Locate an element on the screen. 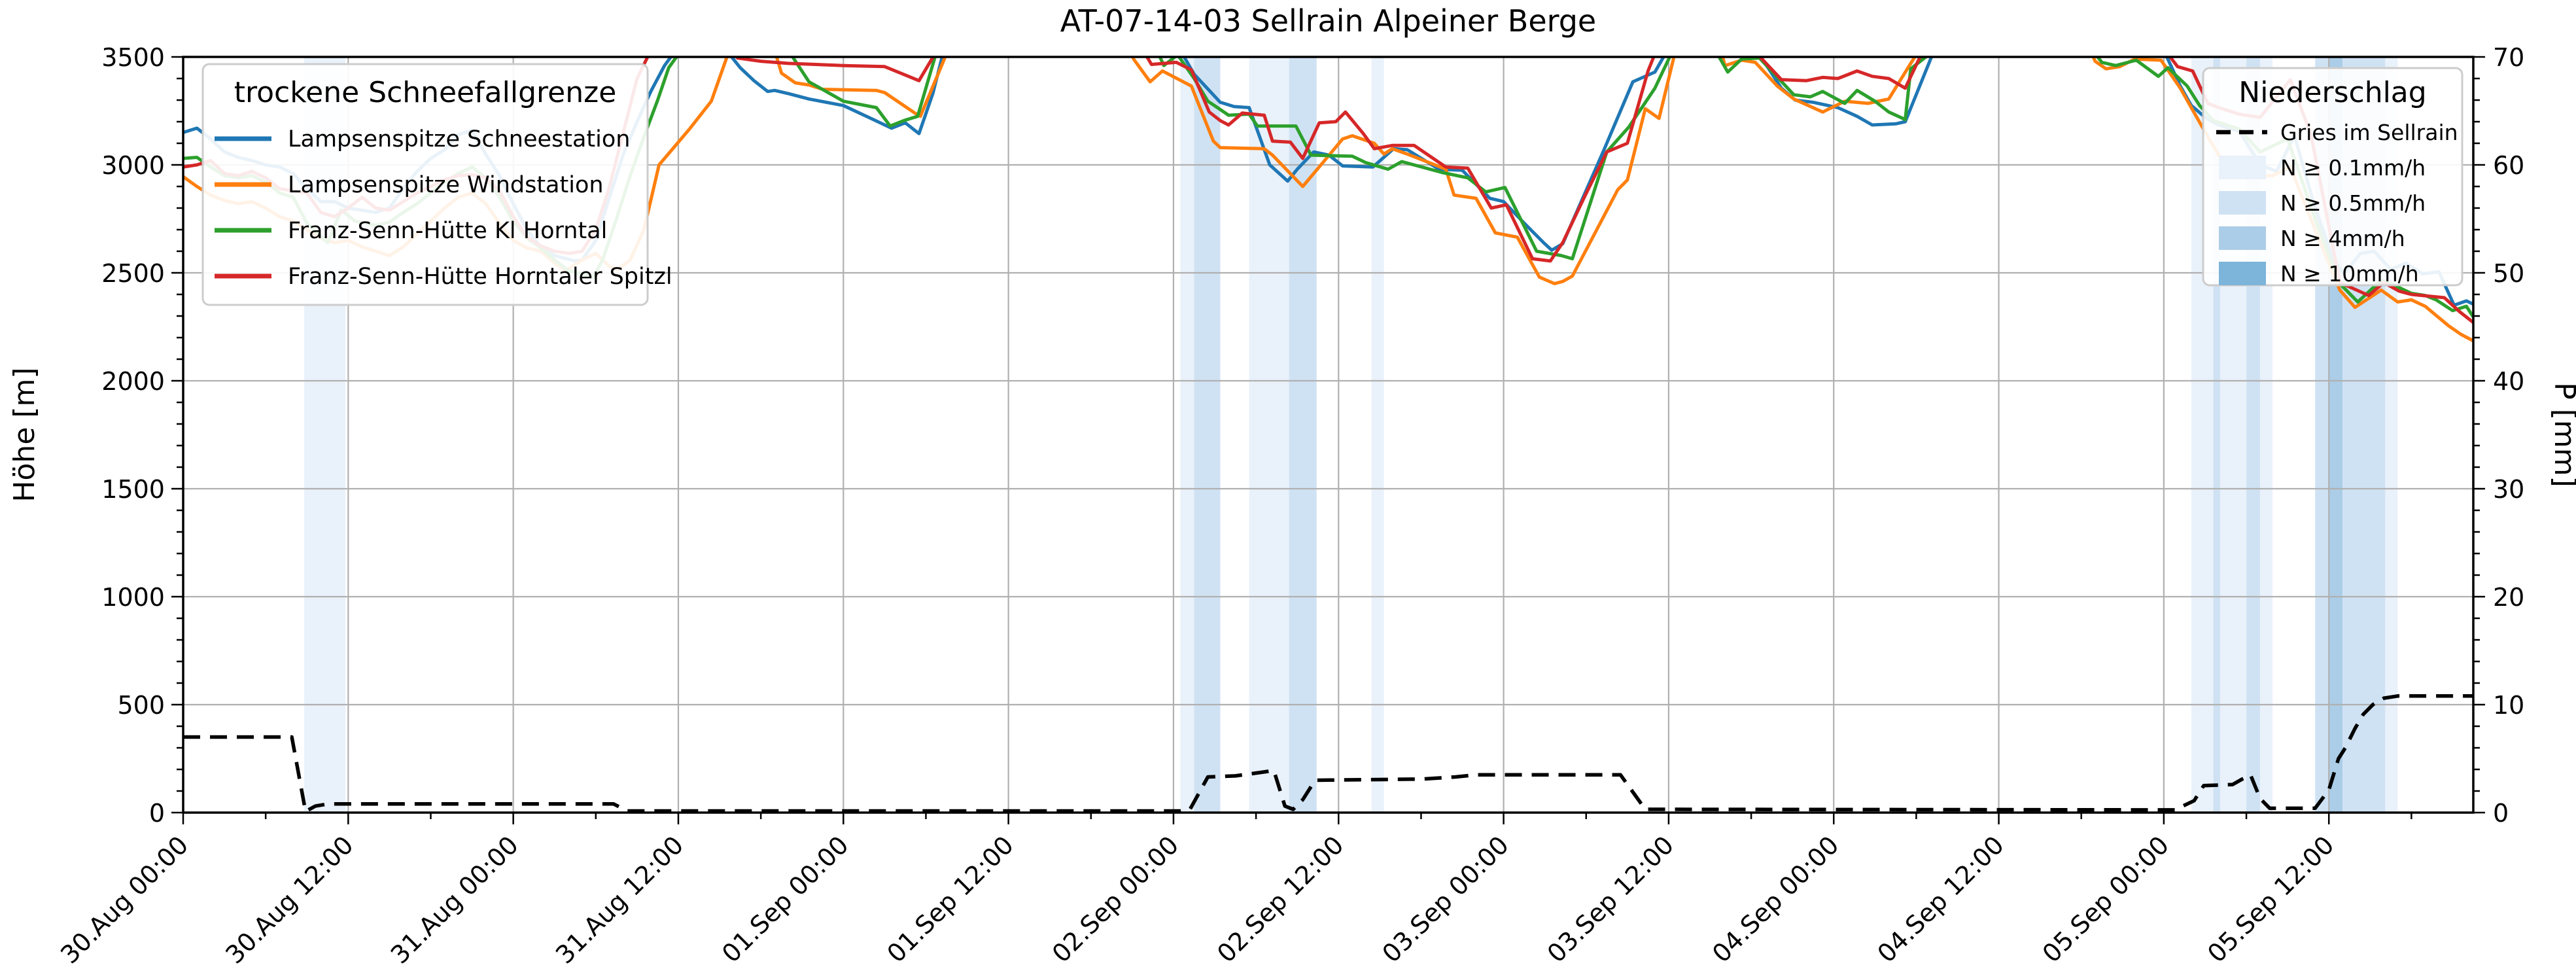 The height and width of the screenshot is (967, 2576). precip-legend-level-item: N ≥ 4mm/h is located at coordinates (2342, 239).